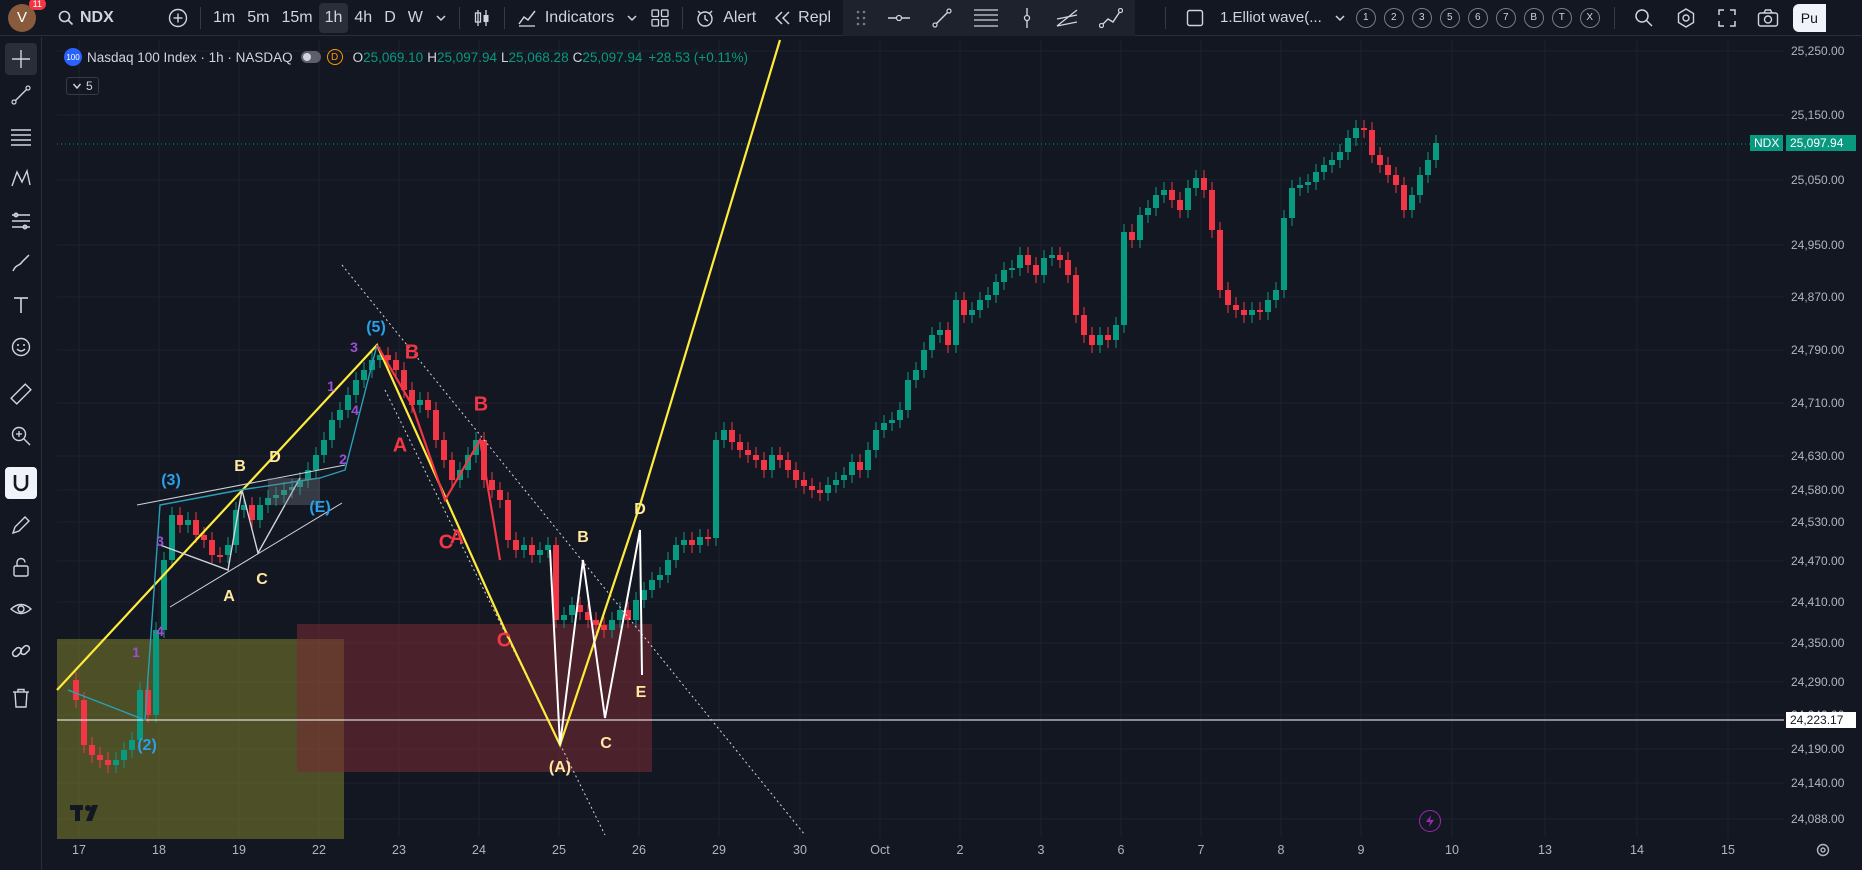 The height and width of the screenshot is (870, 1862). What do you see at coordinates (632, 18) in the screenshot?
I see `indicators-dropdown` at bounding box center [632, 18].